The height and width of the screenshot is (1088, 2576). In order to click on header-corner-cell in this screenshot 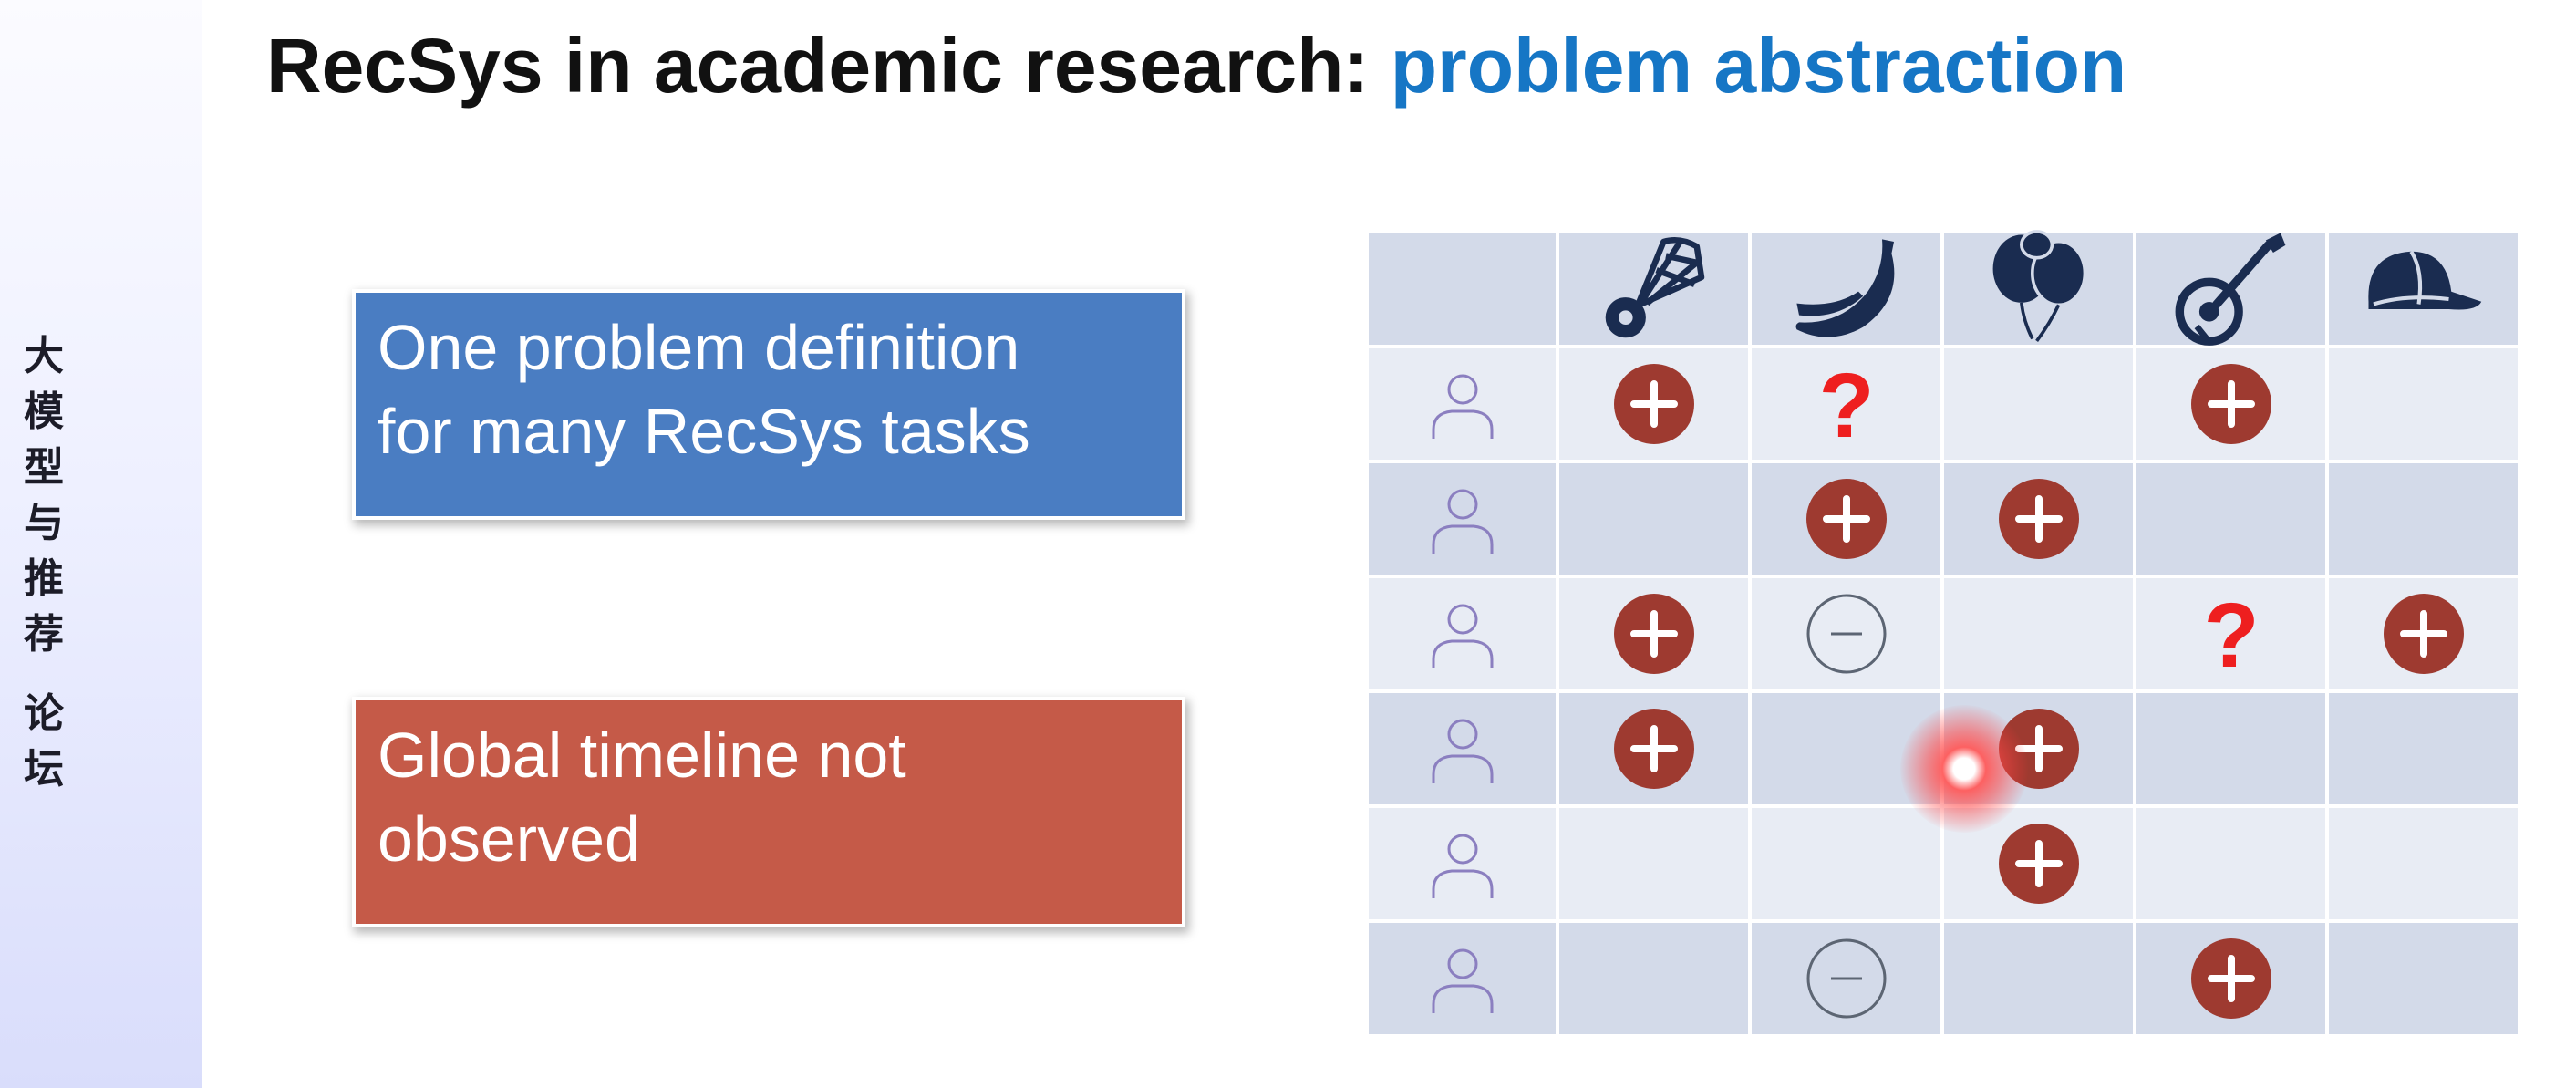, I will do `click(1462, 289)`.